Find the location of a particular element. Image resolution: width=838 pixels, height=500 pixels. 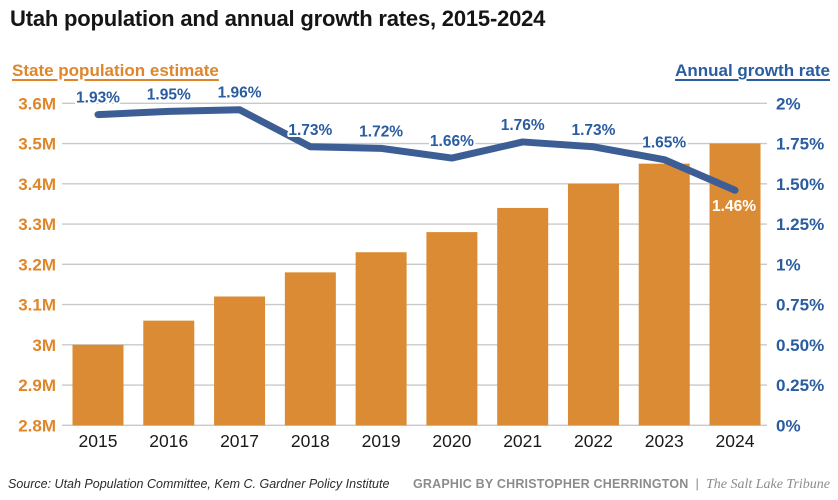

population-bar-2021 is located at coordinates (523, 316).